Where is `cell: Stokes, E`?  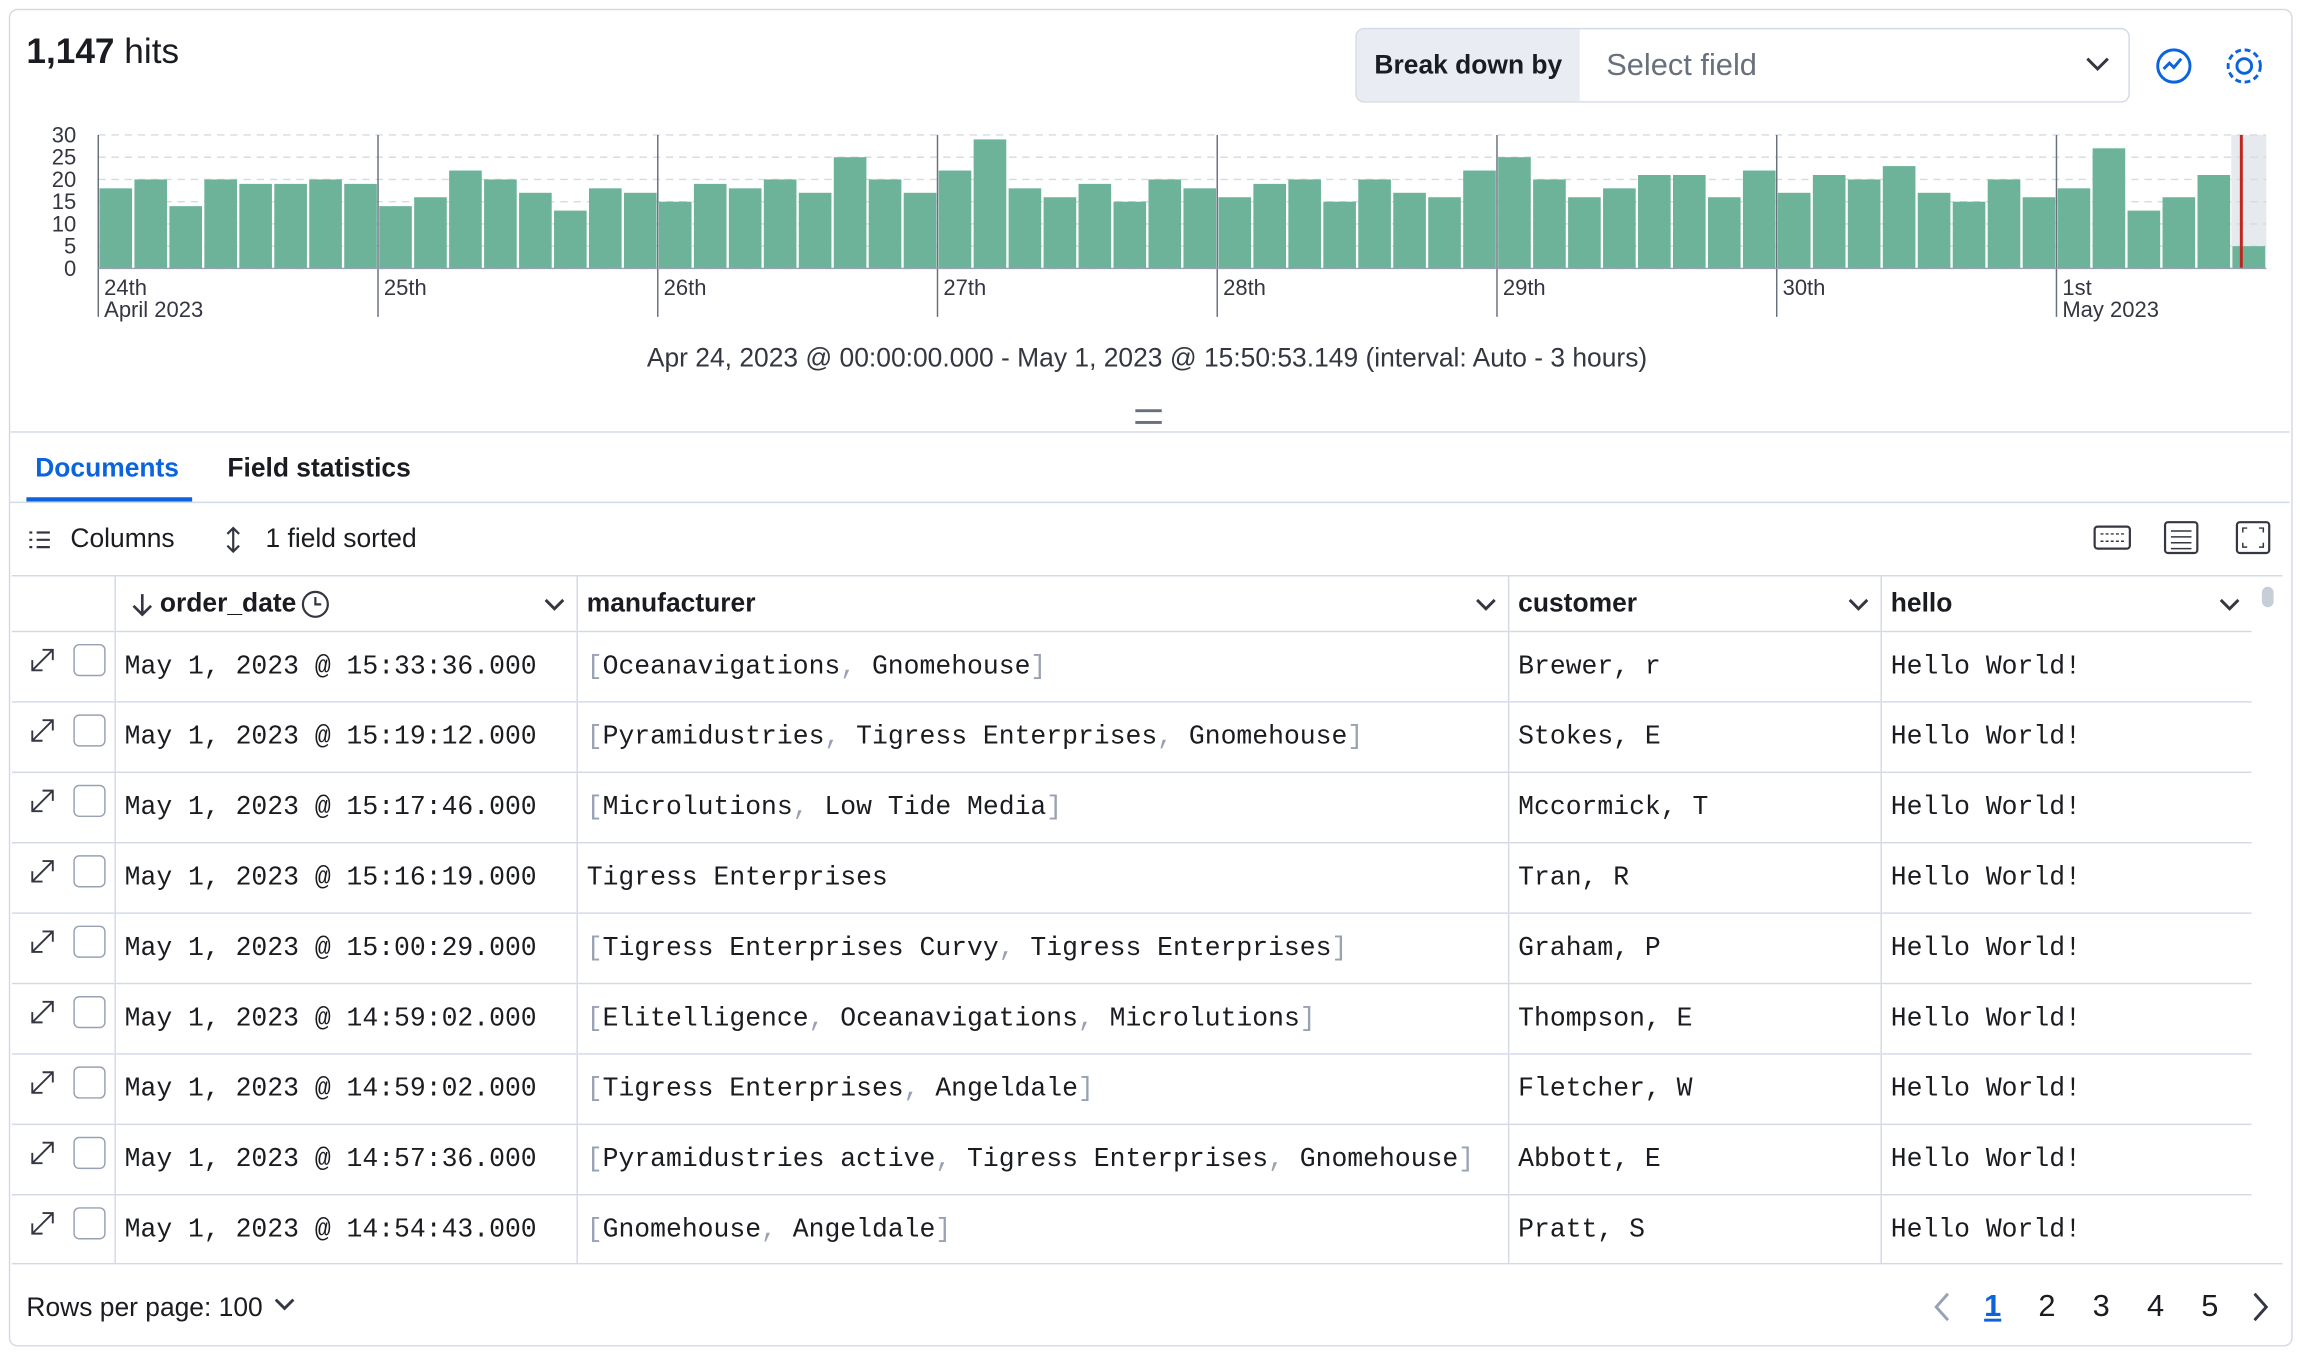
cell: Stokes, E is located at coordinates (1694, 737).